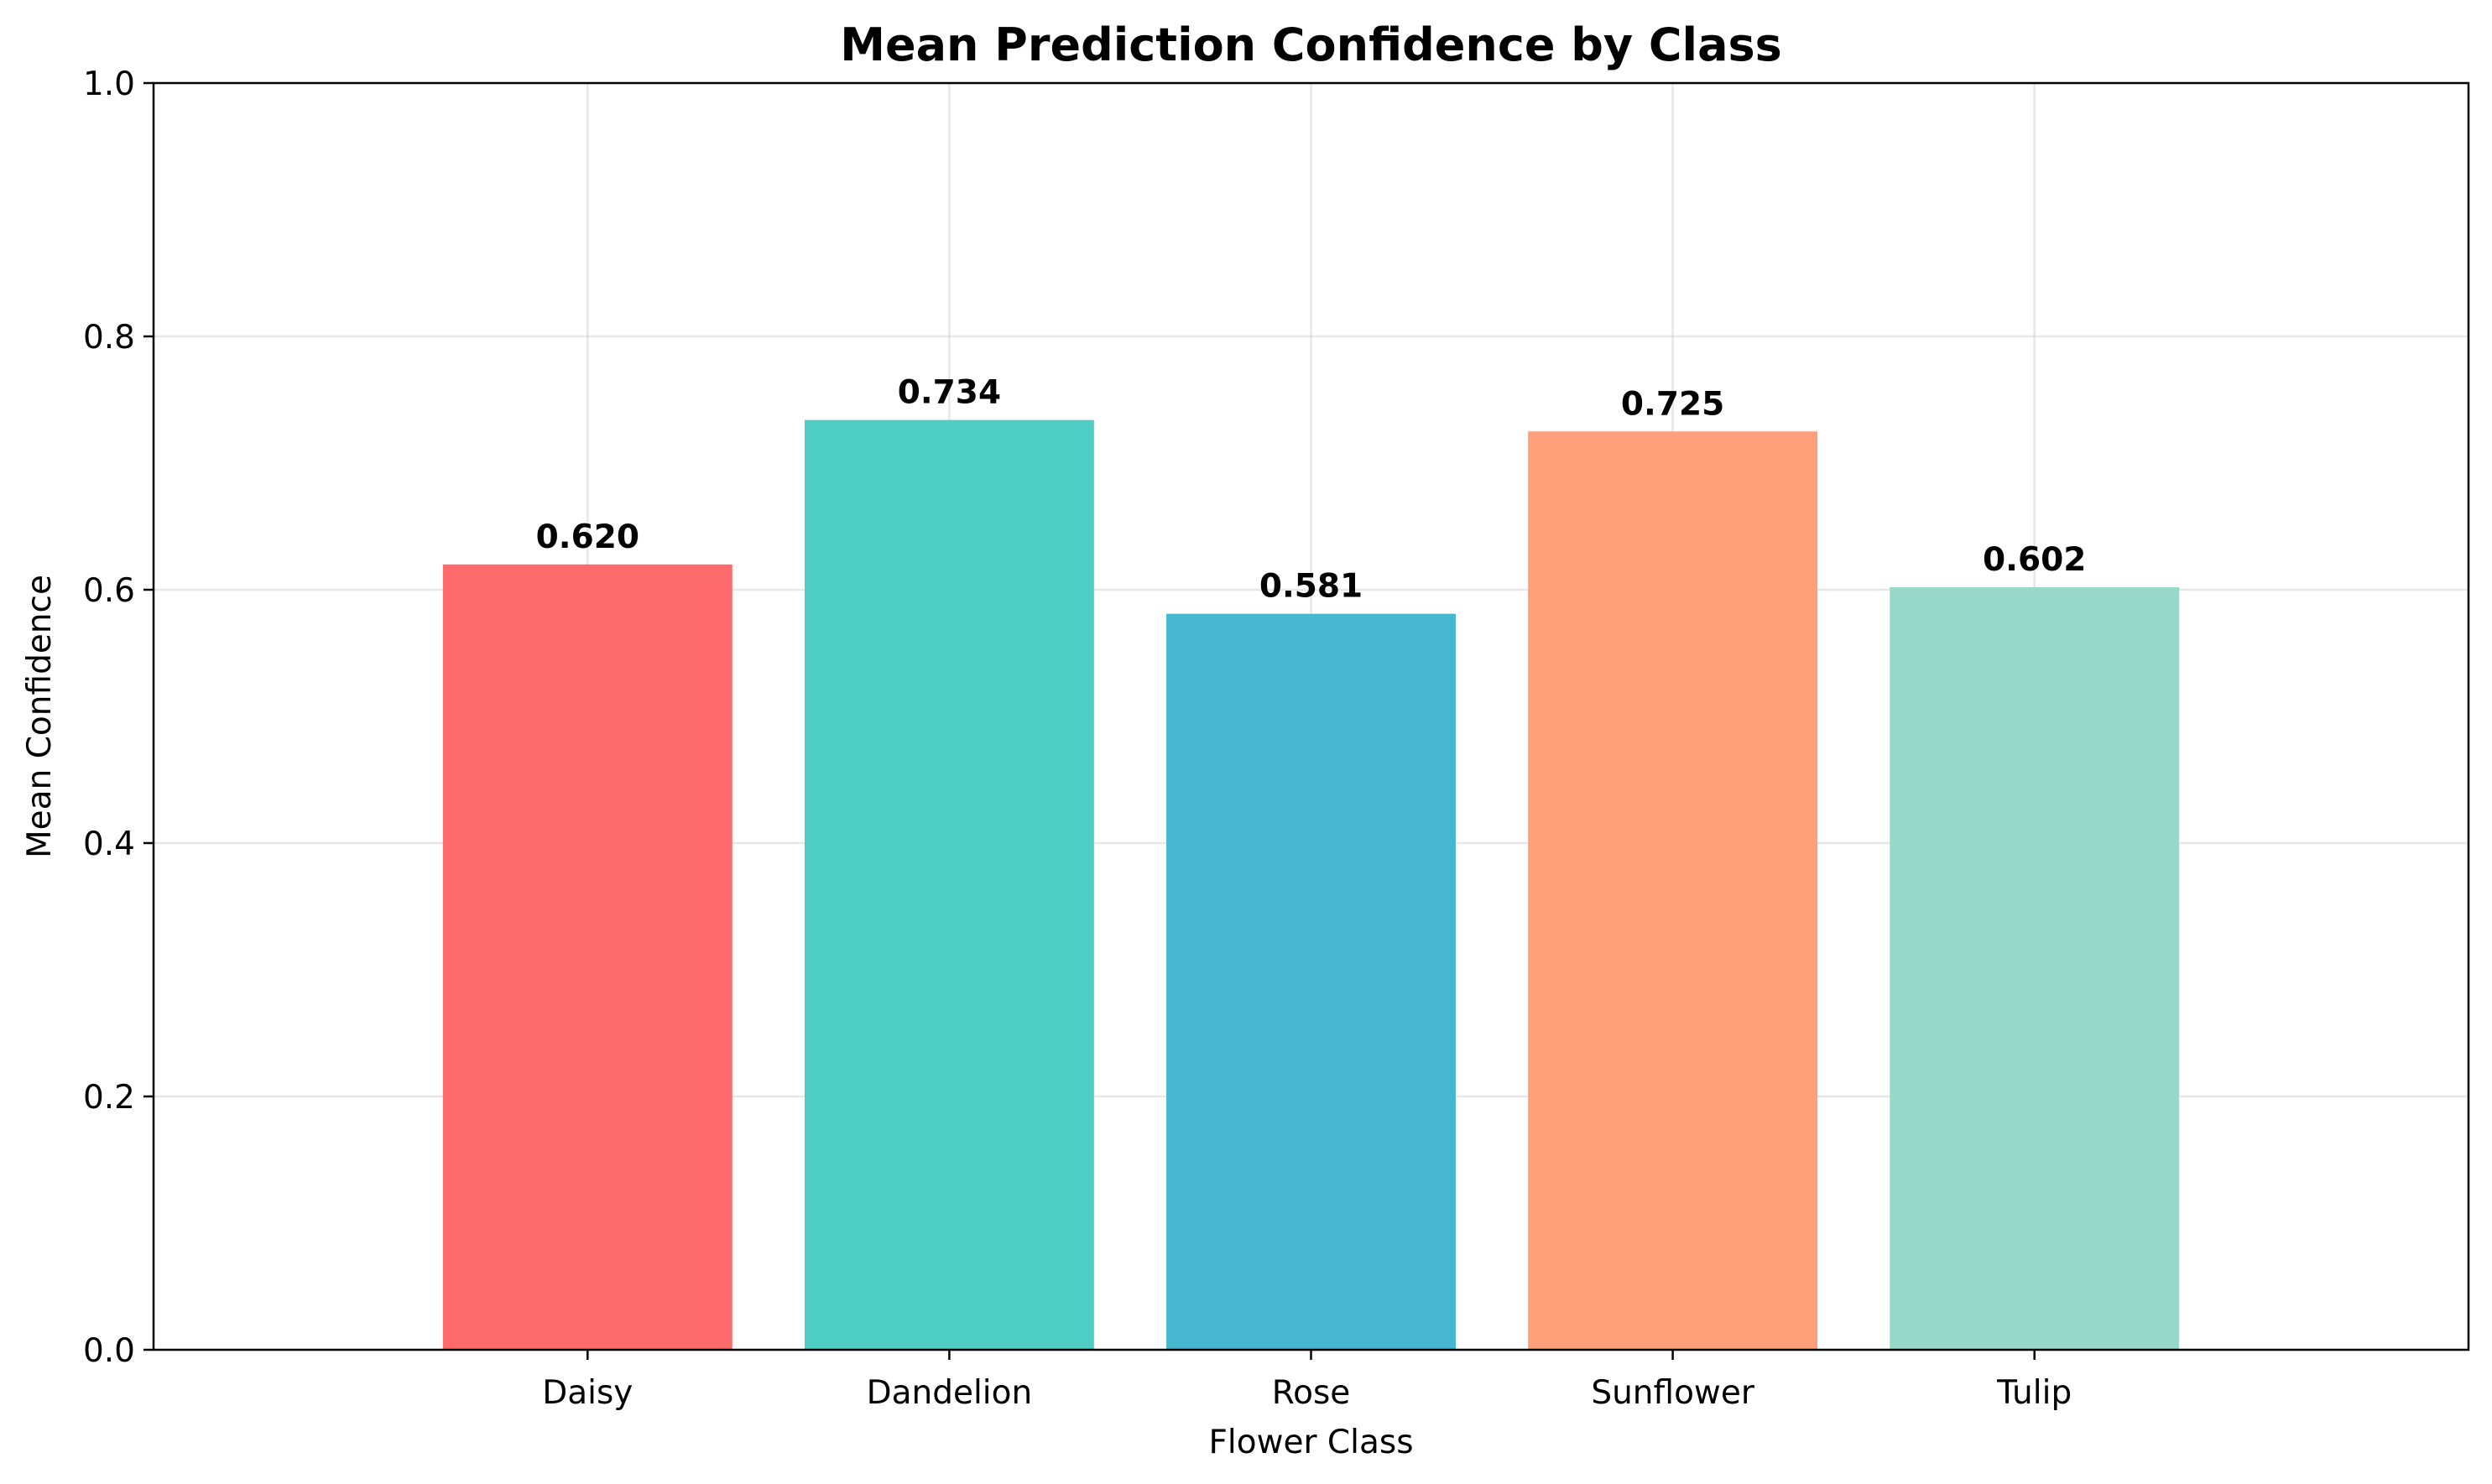 The width and height of the screenshot is (2492, 1484). What do you see at coordinates (1673, 404) in the screenshot?
I see `value-label: 0.725` at bounding box center [1673, 404].